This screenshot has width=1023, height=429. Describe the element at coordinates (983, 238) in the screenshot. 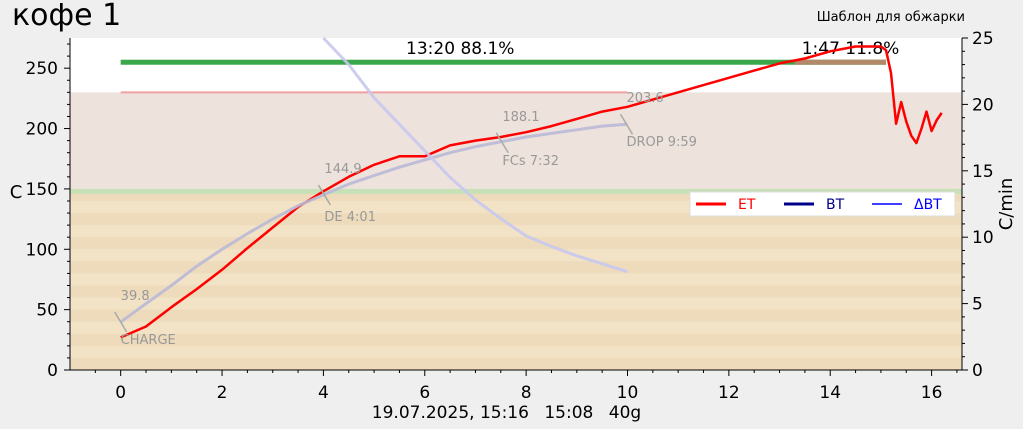

I see `y2-tick-label: 10` at that location.